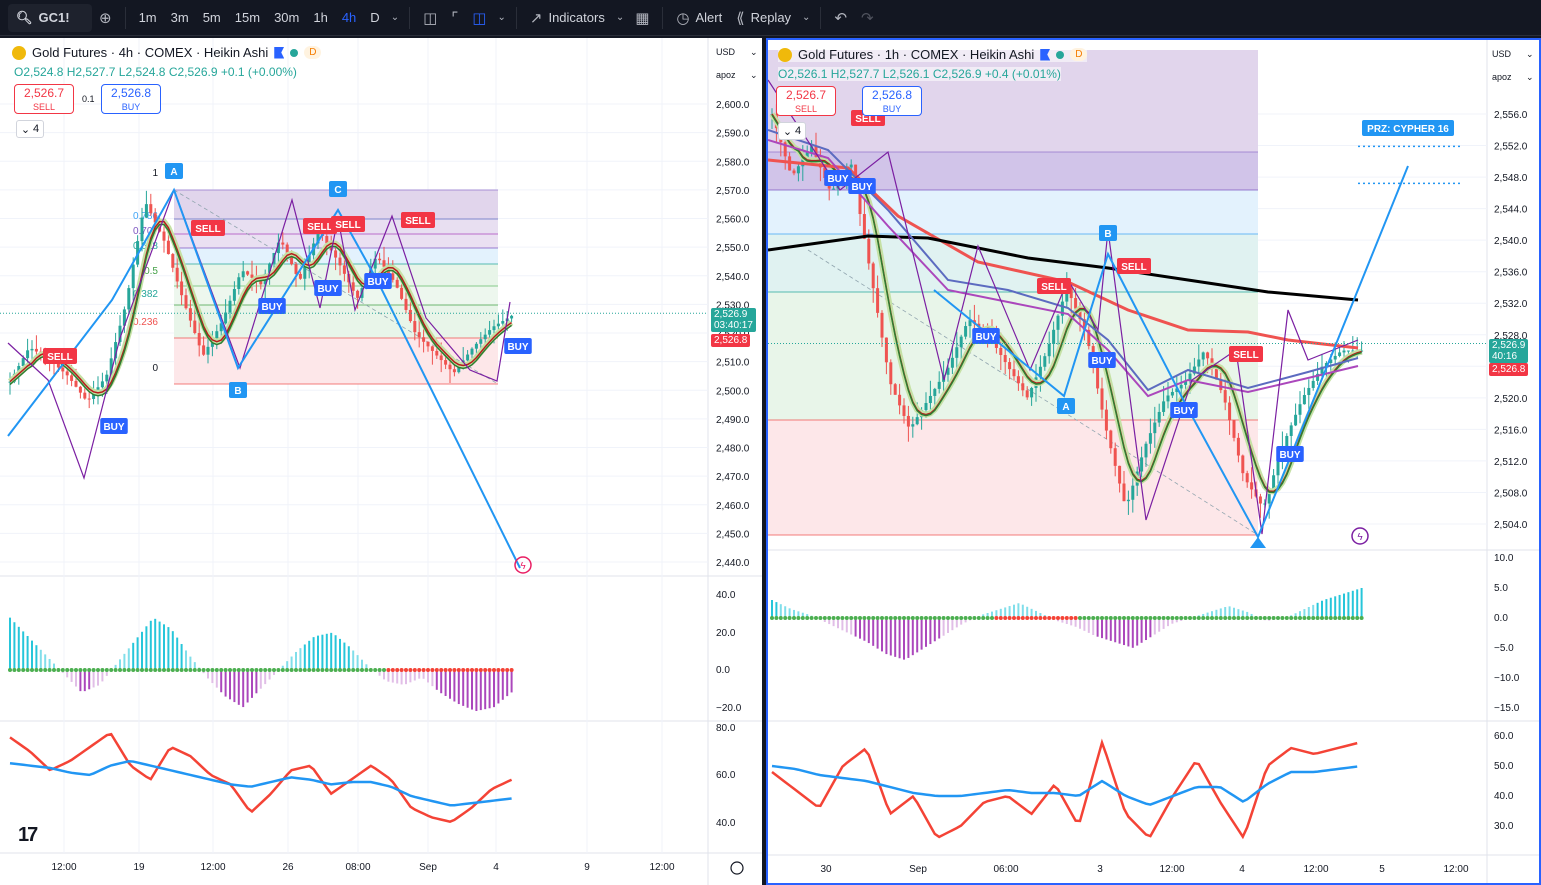 Image resolution: width=1541 pixels, height=885 pixels. What do you see at coordinates (28, 835) in the screenshot?
I see `tradingview-logo-icon: 17` at bounding box center [28, 835].